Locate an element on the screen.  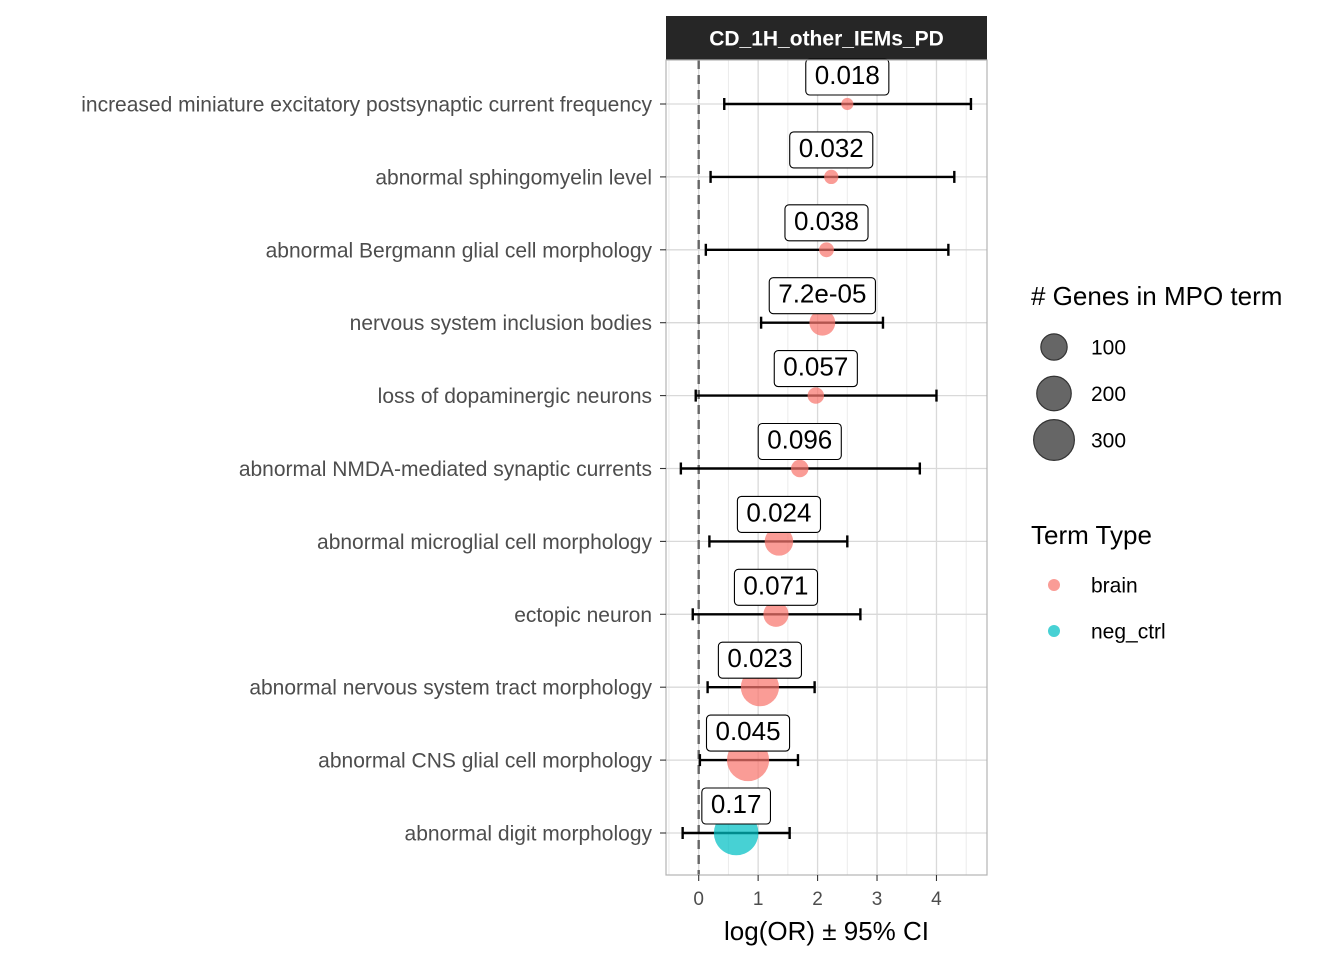
pvalue-label: 7.2e-05 is located at coordinates (822, 296).